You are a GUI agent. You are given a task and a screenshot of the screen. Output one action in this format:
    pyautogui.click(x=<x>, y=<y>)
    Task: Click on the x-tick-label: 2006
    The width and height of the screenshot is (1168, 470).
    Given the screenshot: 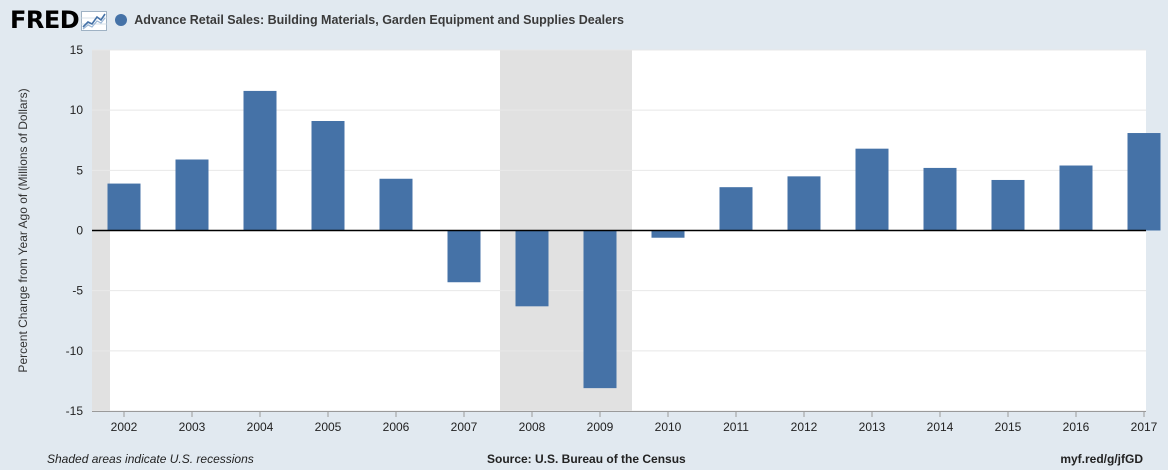 What is the action you would take?
    pyautogui.click(x=396, y=427)
    